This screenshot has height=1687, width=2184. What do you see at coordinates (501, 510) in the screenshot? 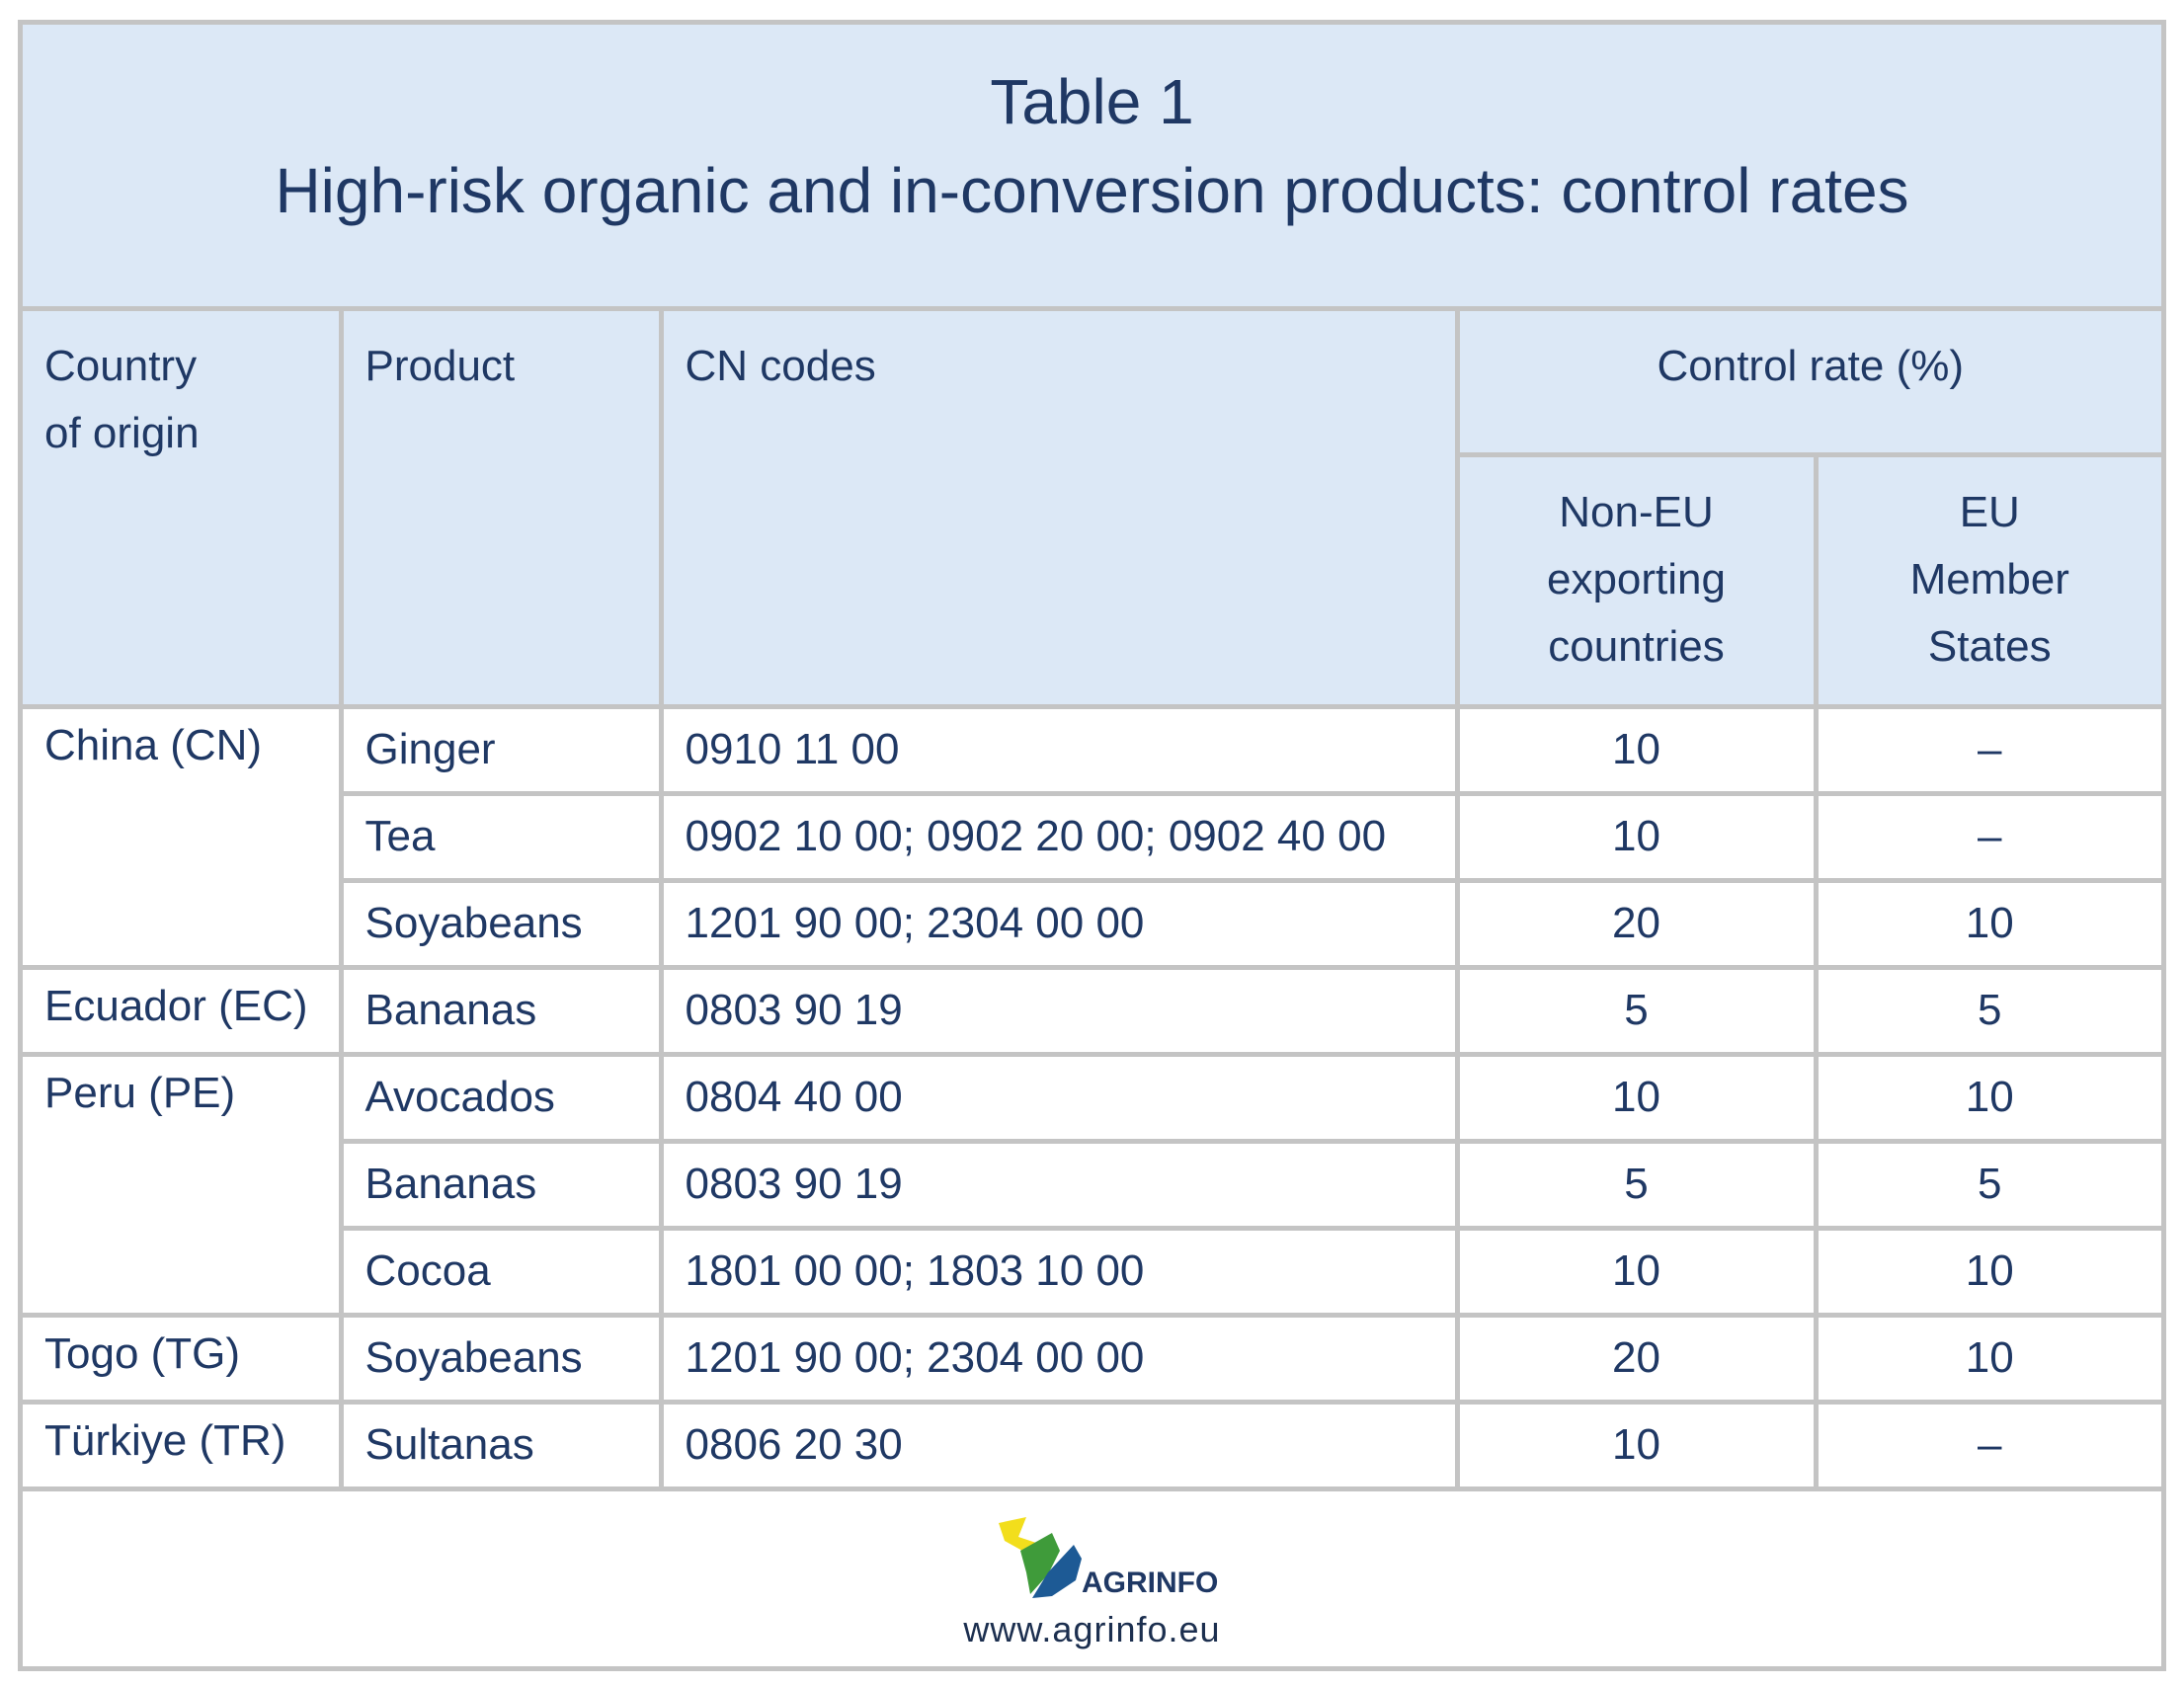
I see `header-product: Product` at bounding box center [501, 510].